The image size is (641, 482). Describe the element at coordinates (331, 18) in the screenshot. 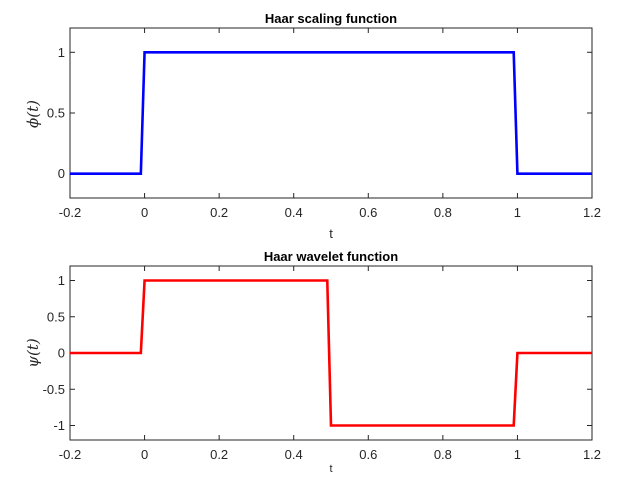

I see `scaling-function-title: Haar scaling function` at that location.